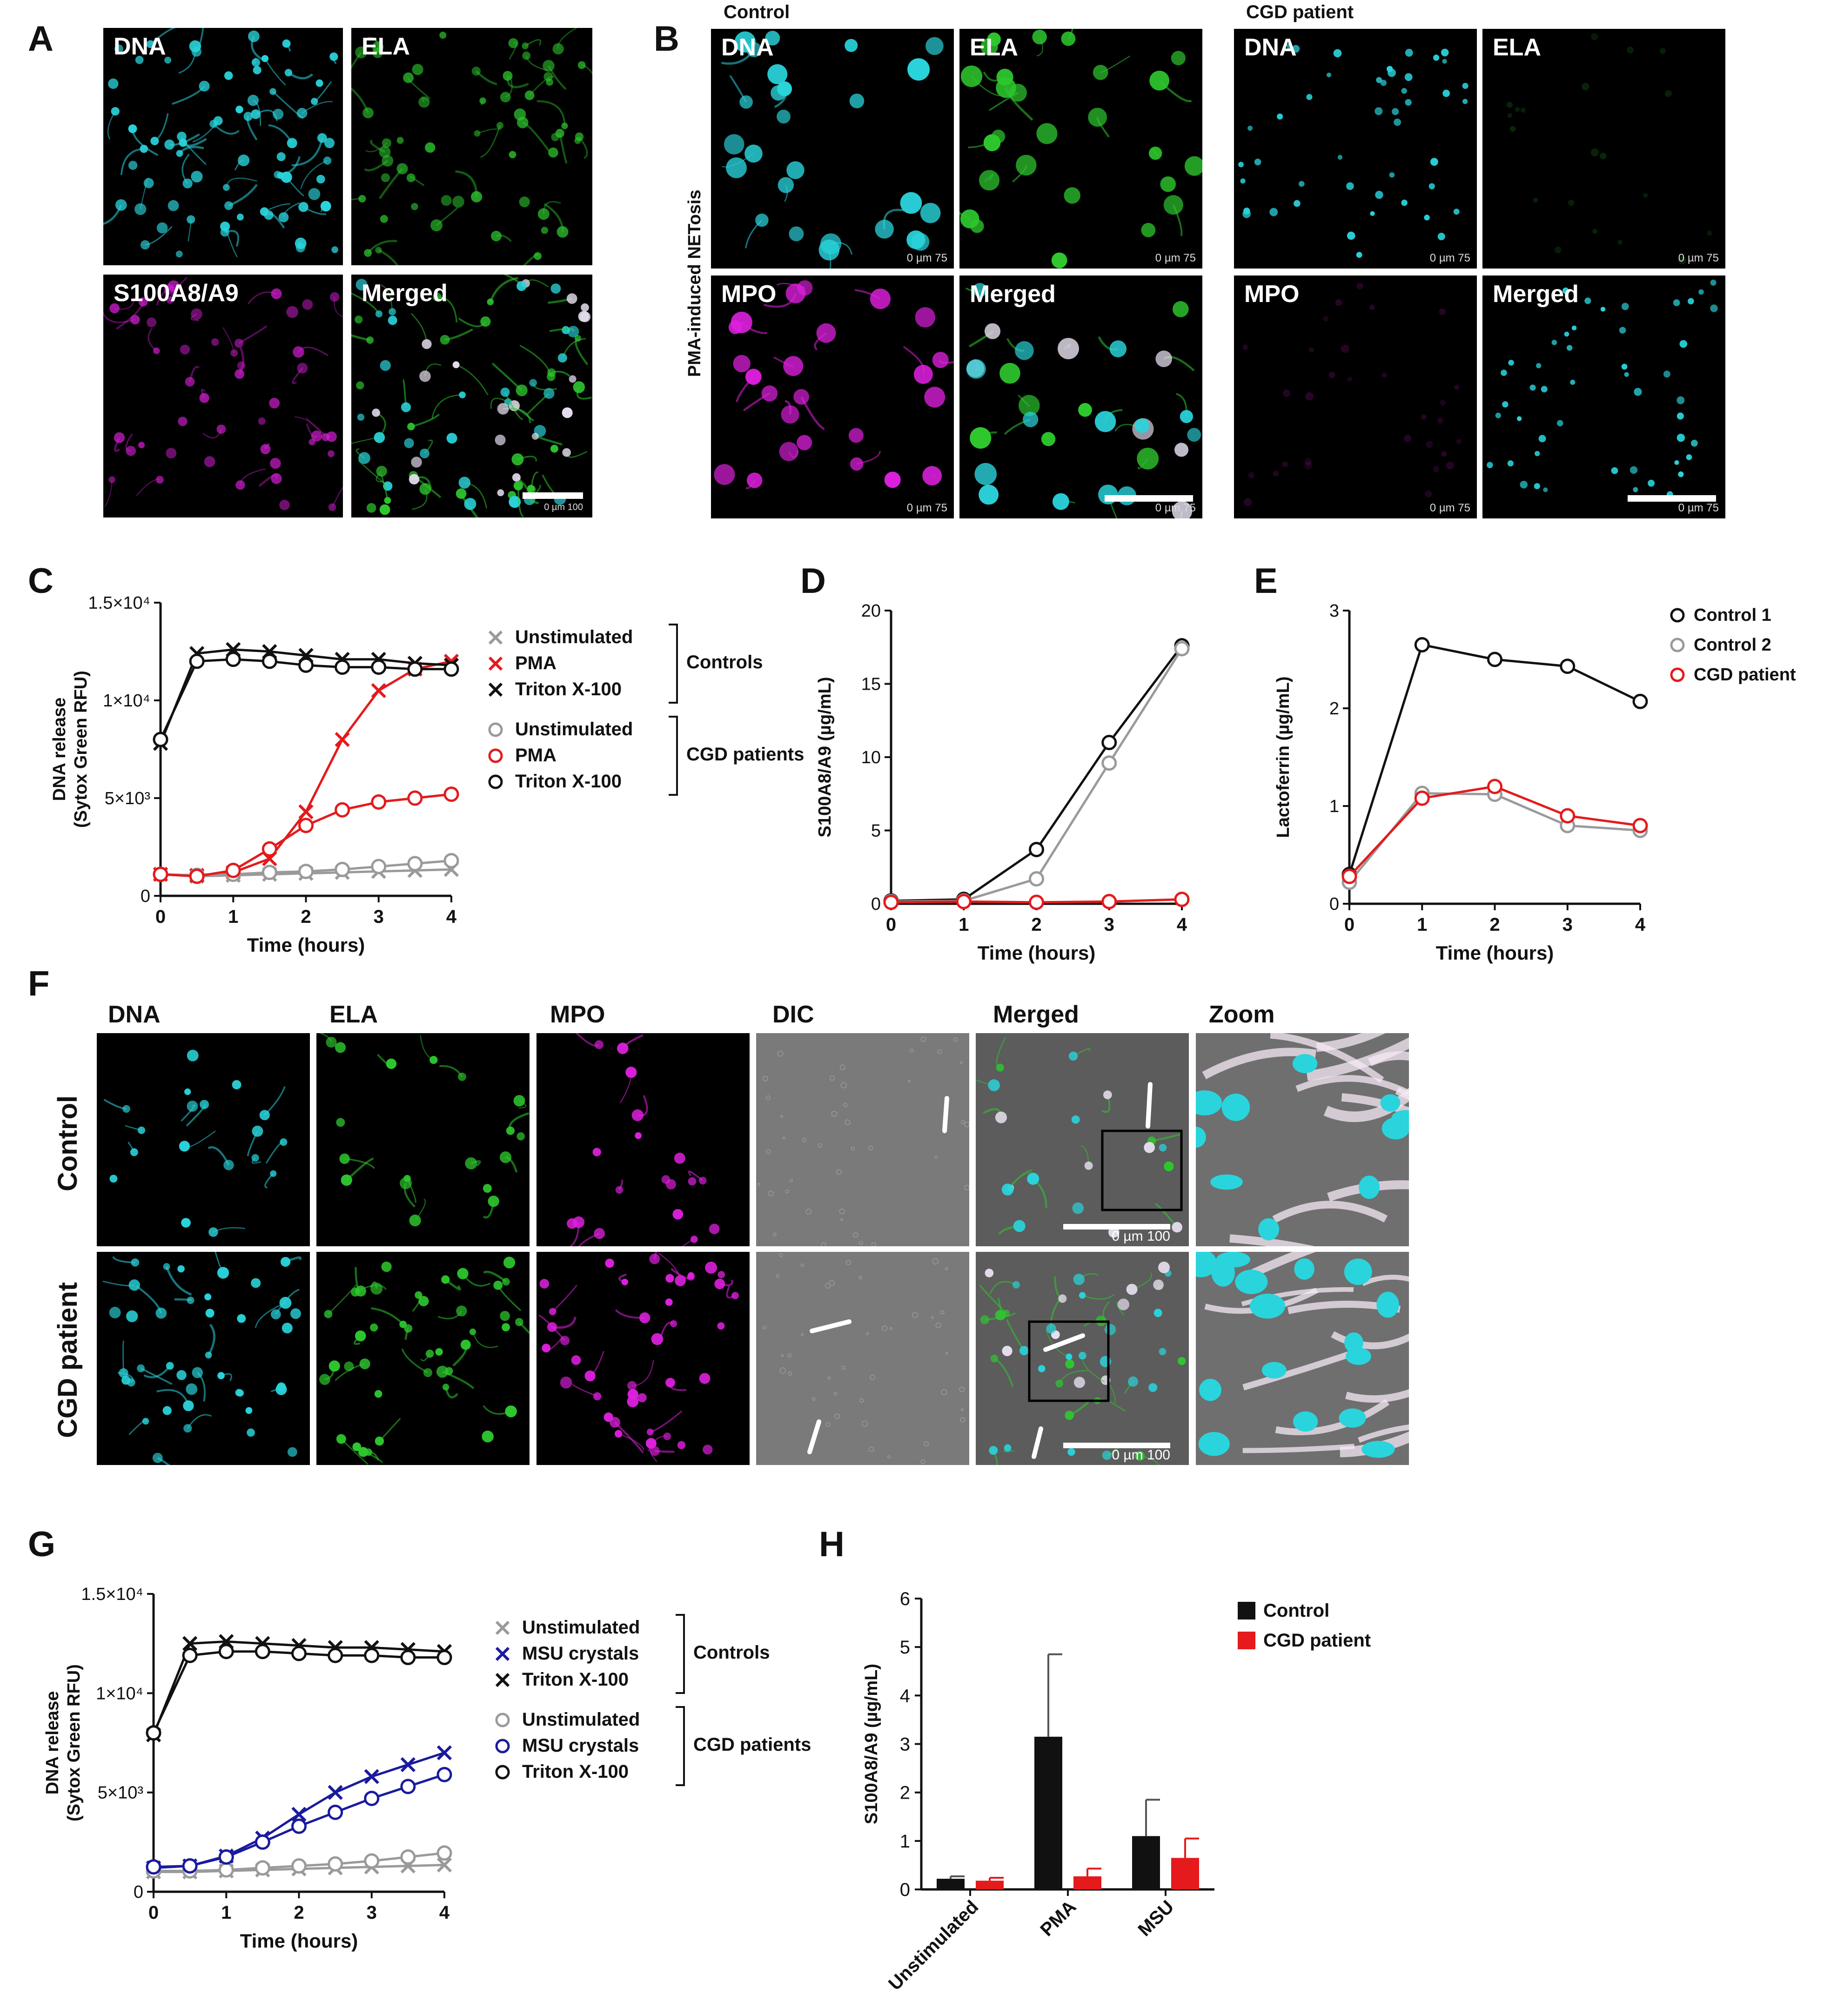 The width and height of the screenshot is (1844, 2016). I want to click on legend-group-label: CGD patients, so click(752, 1744).